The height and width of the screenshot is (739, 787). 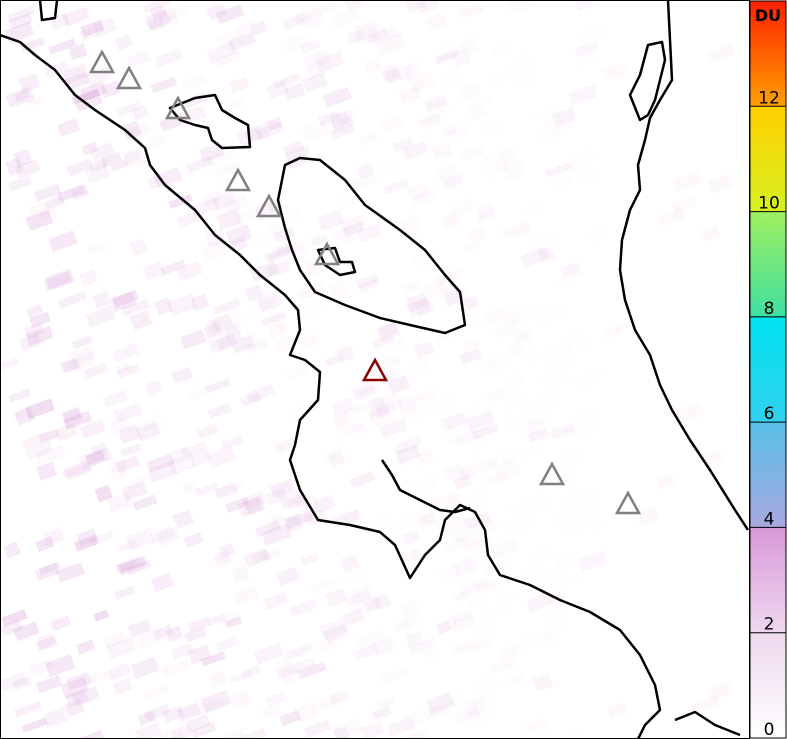 I want to click on colorbar-tick-label: 10, so click(x=769, y=204).